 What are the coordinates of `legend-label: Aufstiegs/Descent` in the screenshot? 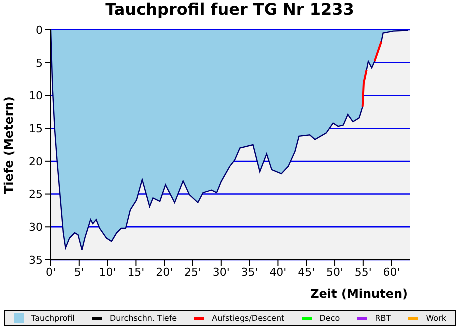 It's located at (248, 318).